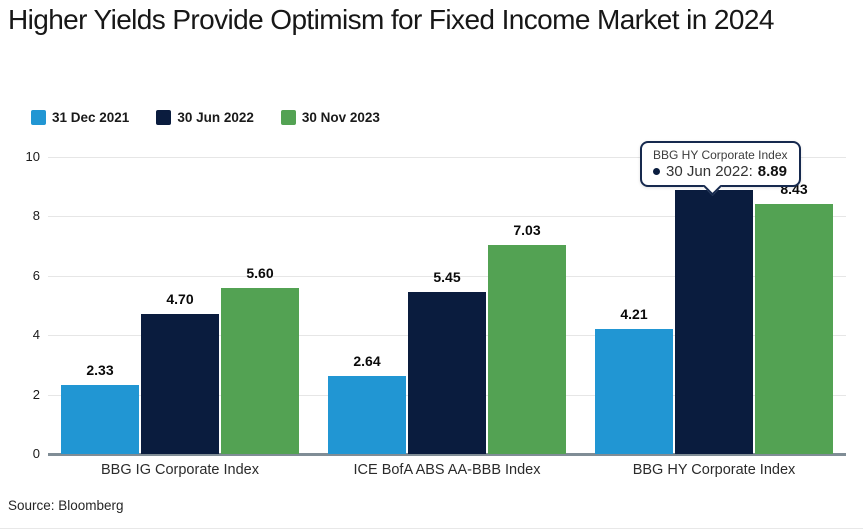 The height and width of the screenshot is (529, 863). I want to click on legend-item: 30 Jun 2022, so click(205, 117).